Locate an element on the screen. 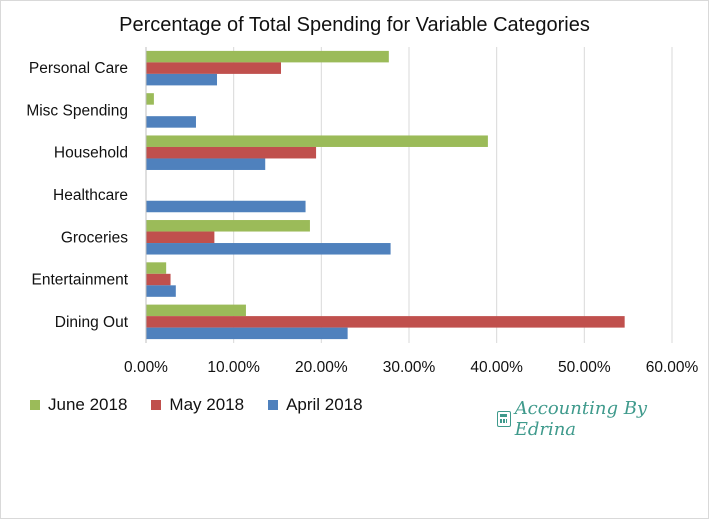 The image size is (709, 519). watermark: Accounting By Edrina is located at coordinates (603, 419).